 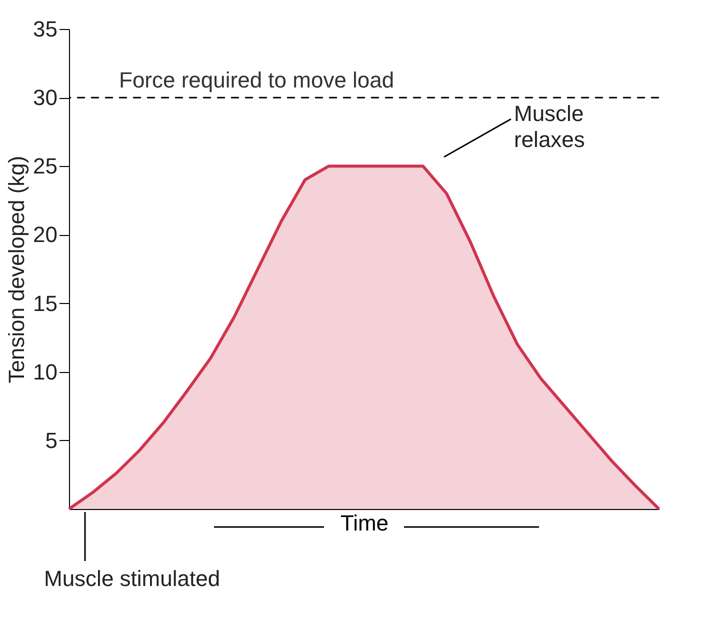 I want to click on x-axis-title: Time, so click(x=364, y=523).